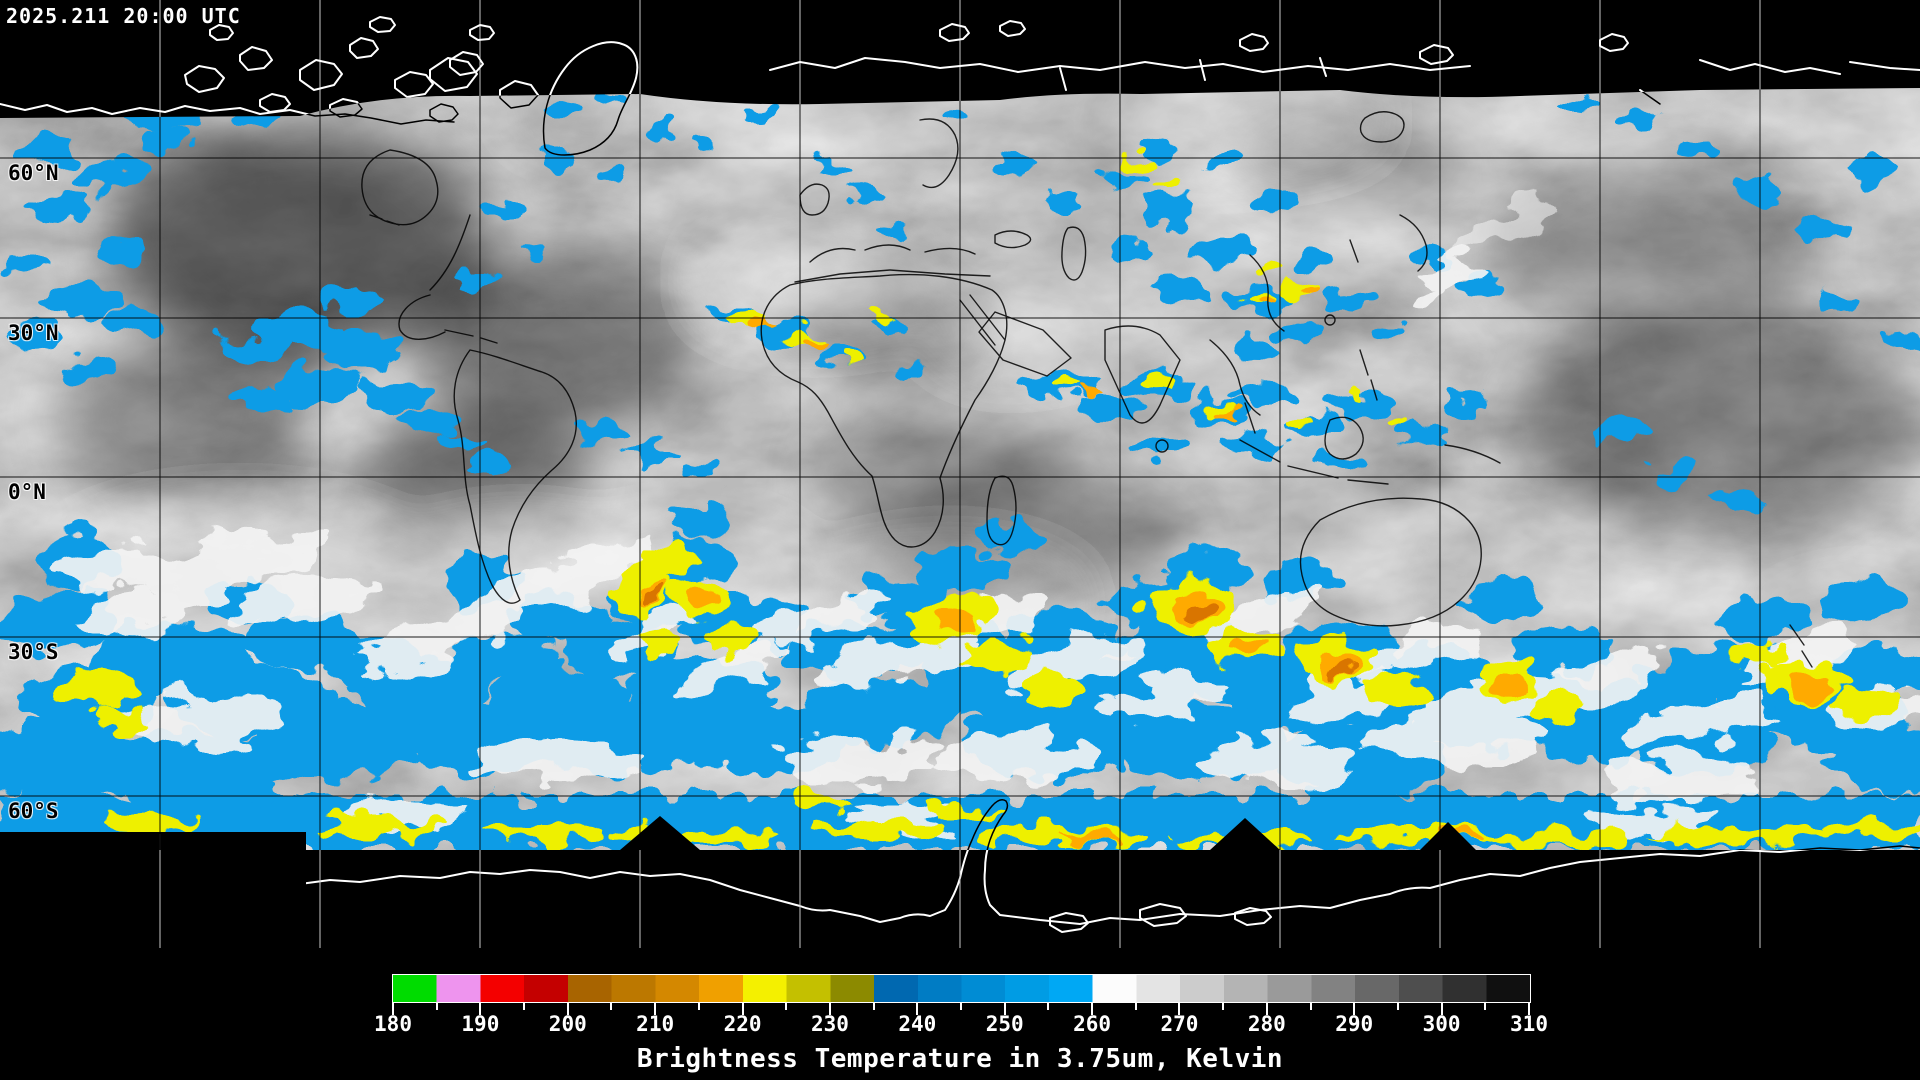  What do you see at coordinates (1179, 1024) in the screenshot?
I see `colorbar-tick-label: 270` at bounding box center [1179, 1024].